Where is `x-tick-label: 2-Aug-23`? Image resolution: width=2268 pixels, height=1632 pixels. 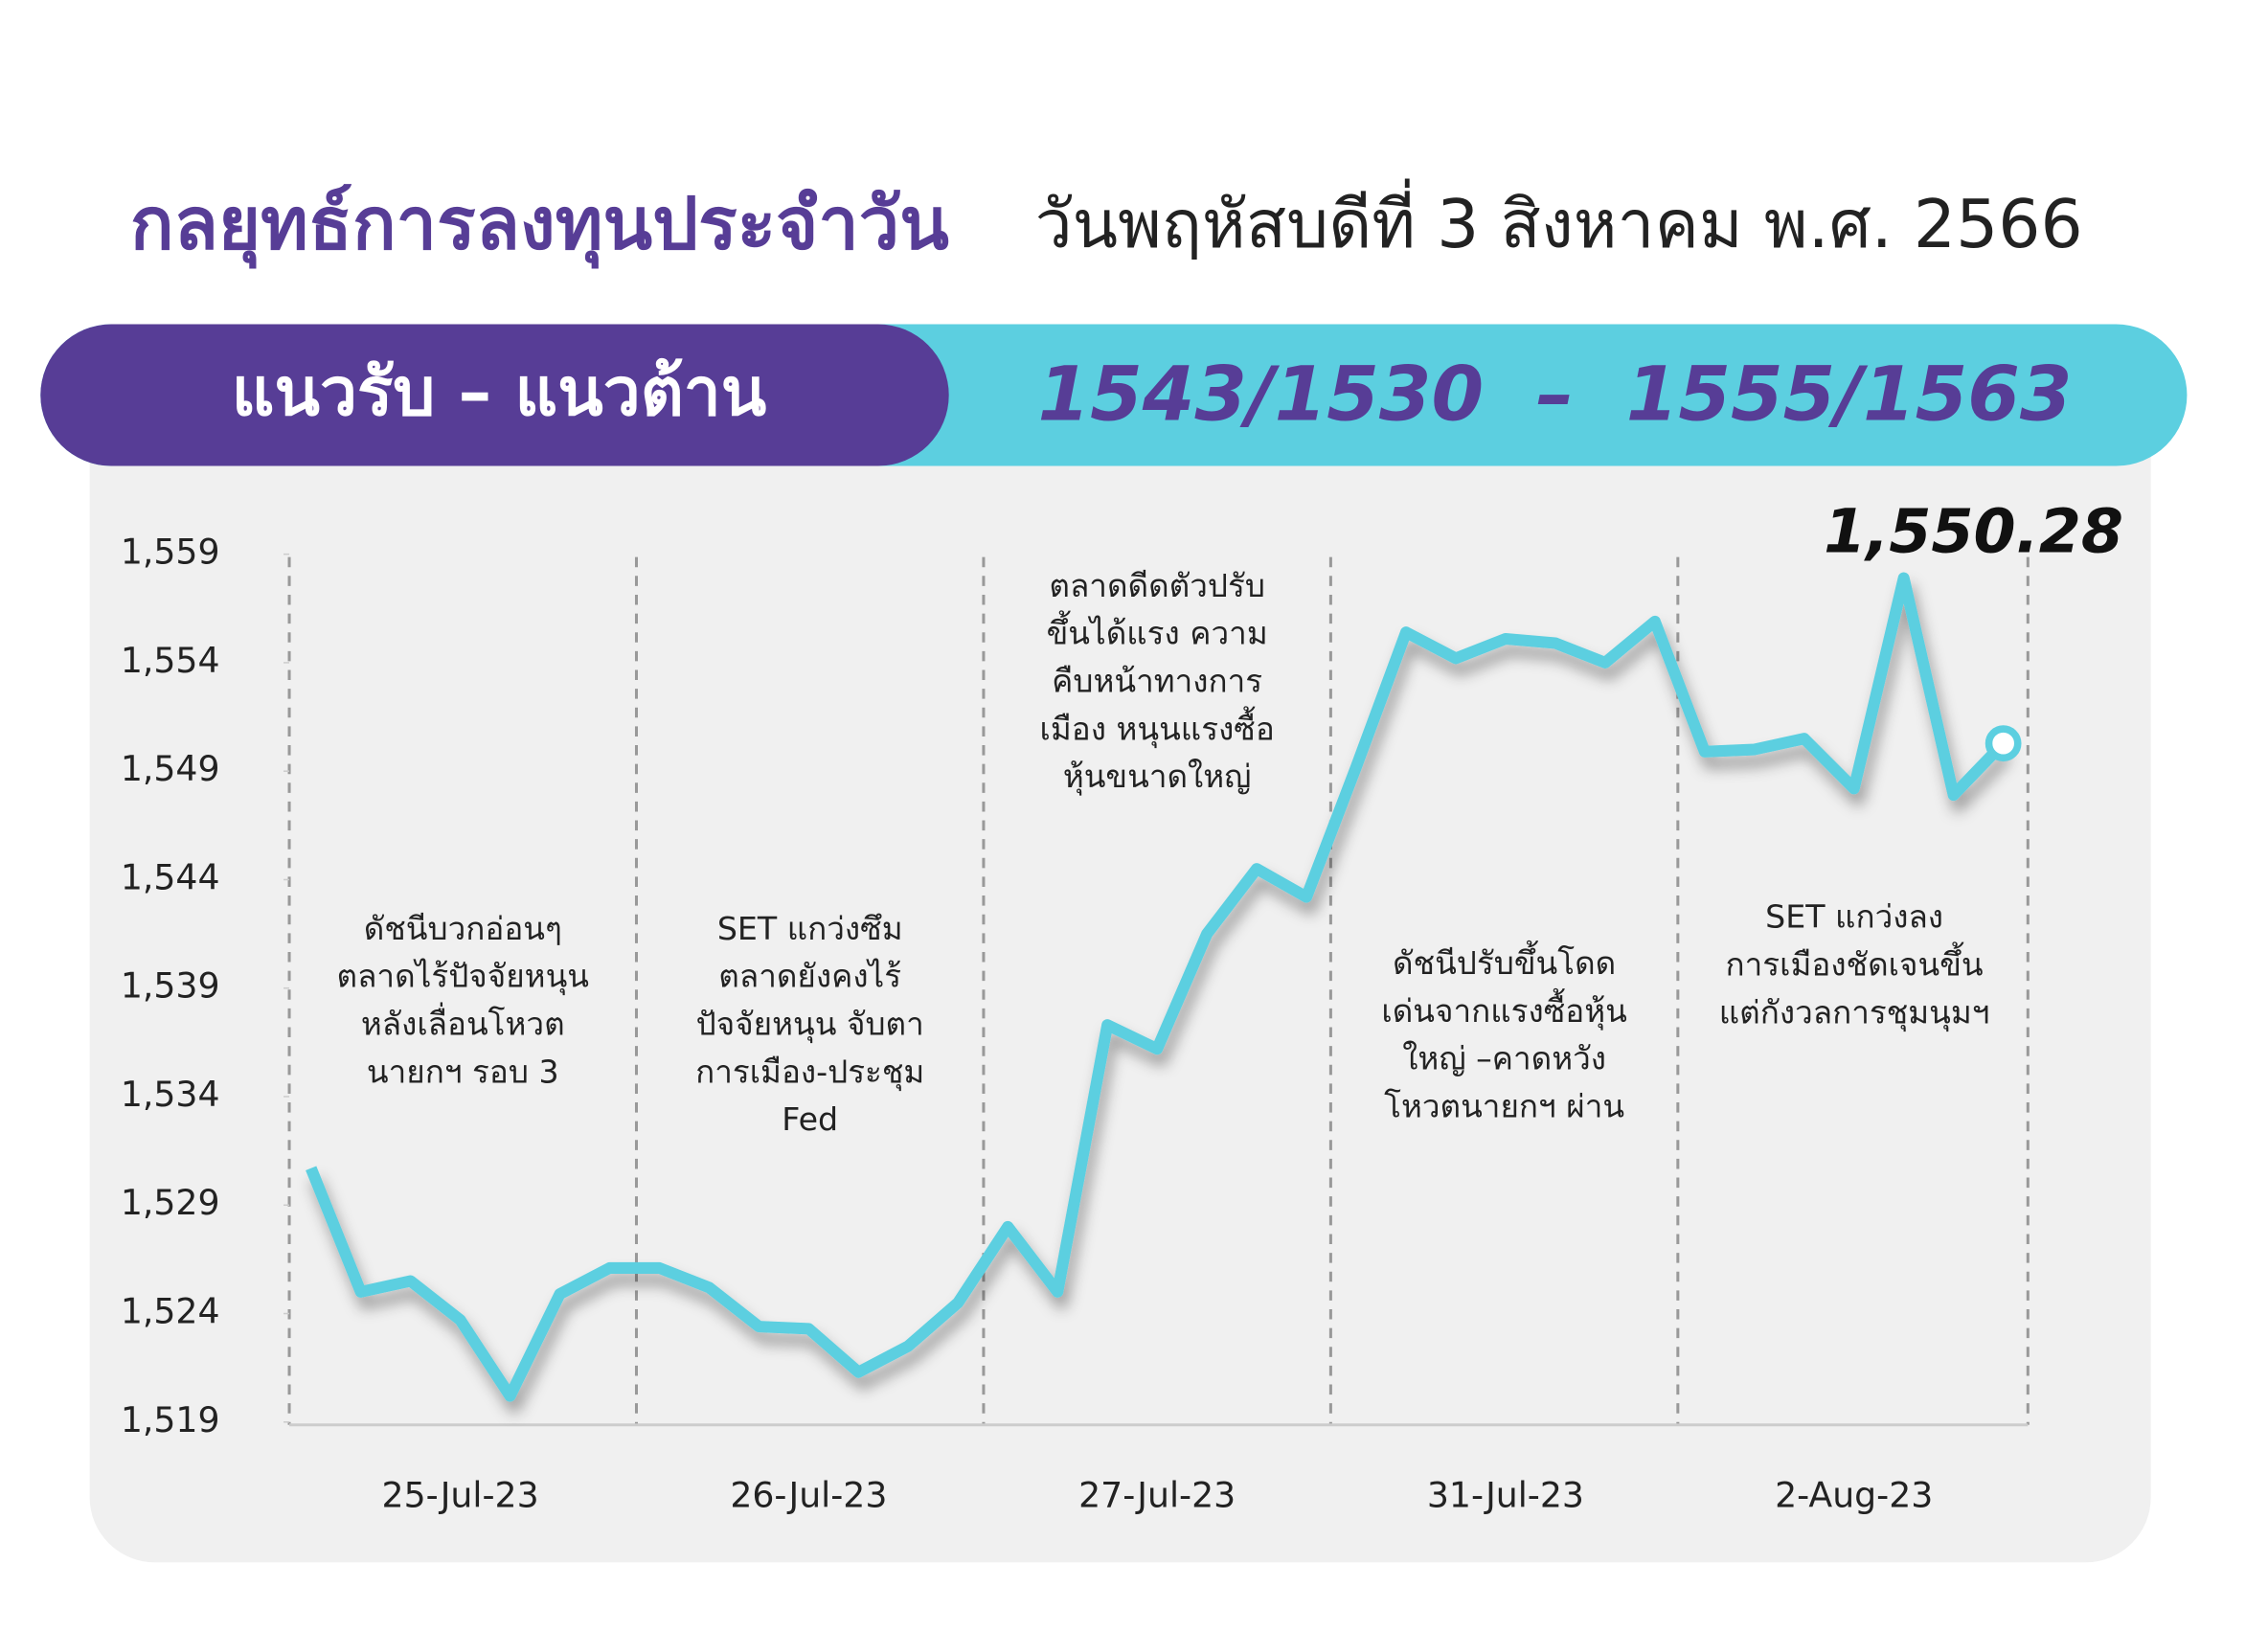
x-tick-label: 2-Aug-23 is located at coordinates (1854, 1494).